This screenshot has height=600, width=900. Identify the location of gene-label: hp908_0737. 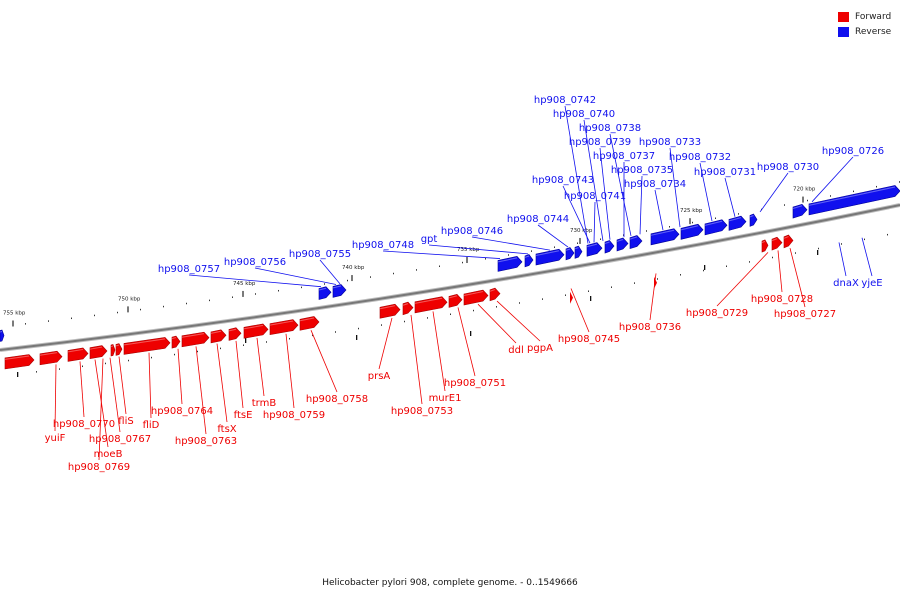
(624, 156).